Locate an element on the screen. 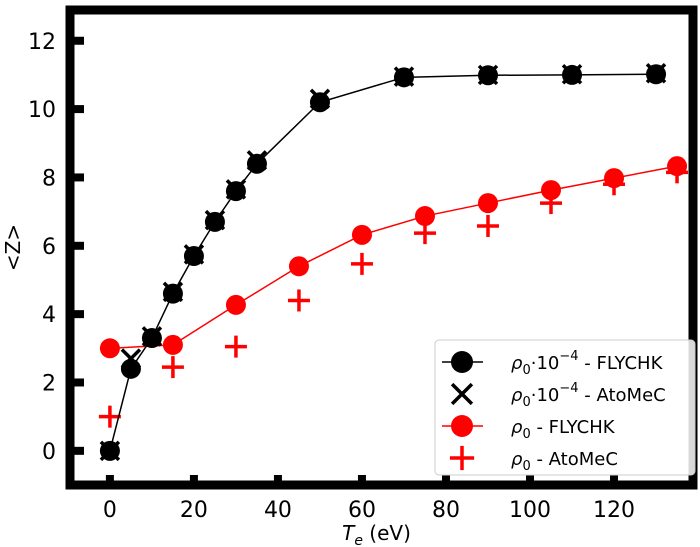 The image size is (700, 547). legend-box is located at coordinates (565, 407).